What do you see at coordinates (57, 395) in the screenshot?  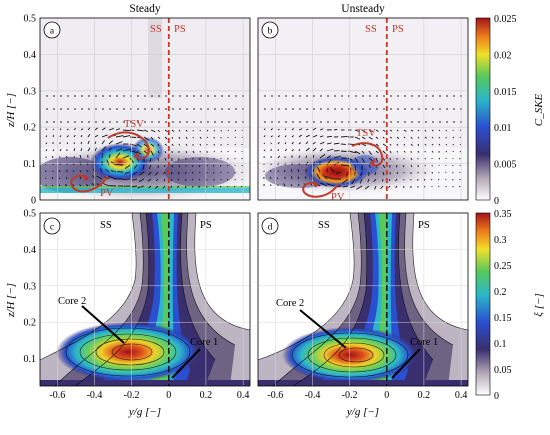 I see `xtick-c-n0.6: -0.6` at bounding box center [57, 395].